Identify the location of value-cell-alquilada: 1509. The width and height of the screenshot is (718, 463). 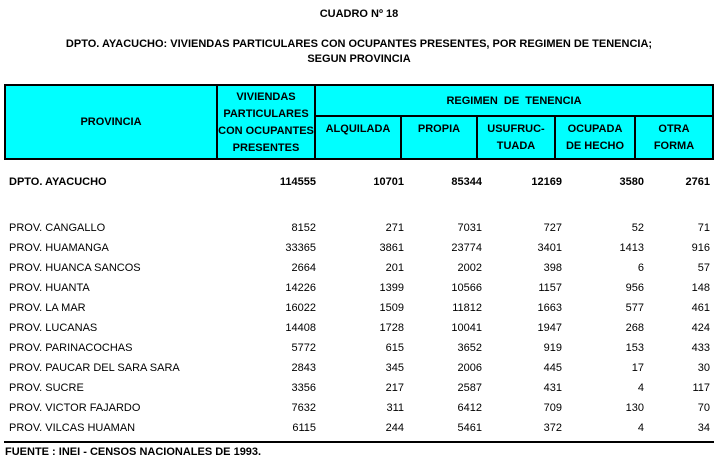
(391, 308).